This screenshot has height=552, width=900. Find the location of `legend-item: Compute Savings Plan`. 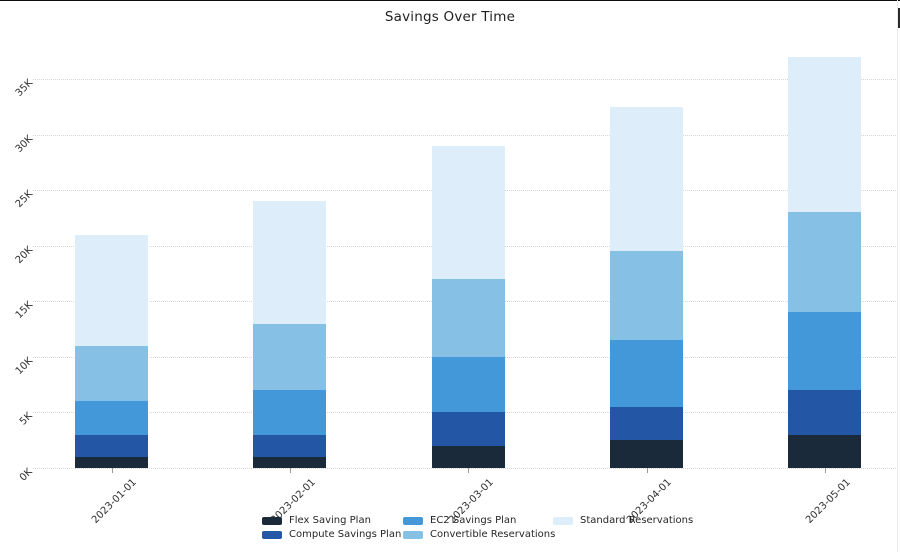

legend-item: Compute Savings Plan is located at coordinates (331, 535).